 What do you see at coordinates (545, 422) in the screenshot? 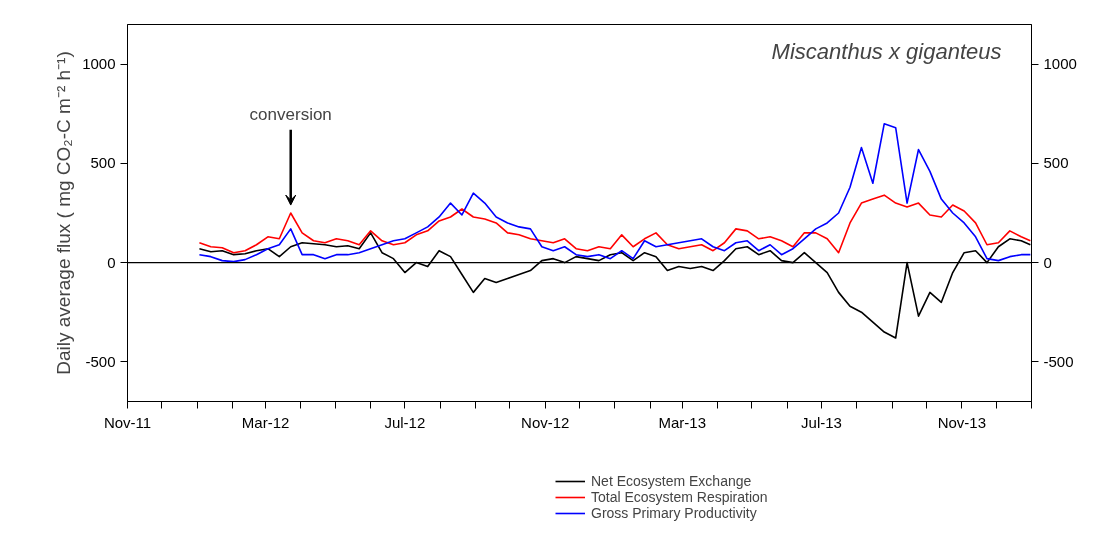
I see `x-tick-label: Nov-12` at bounding box center [545, 422].